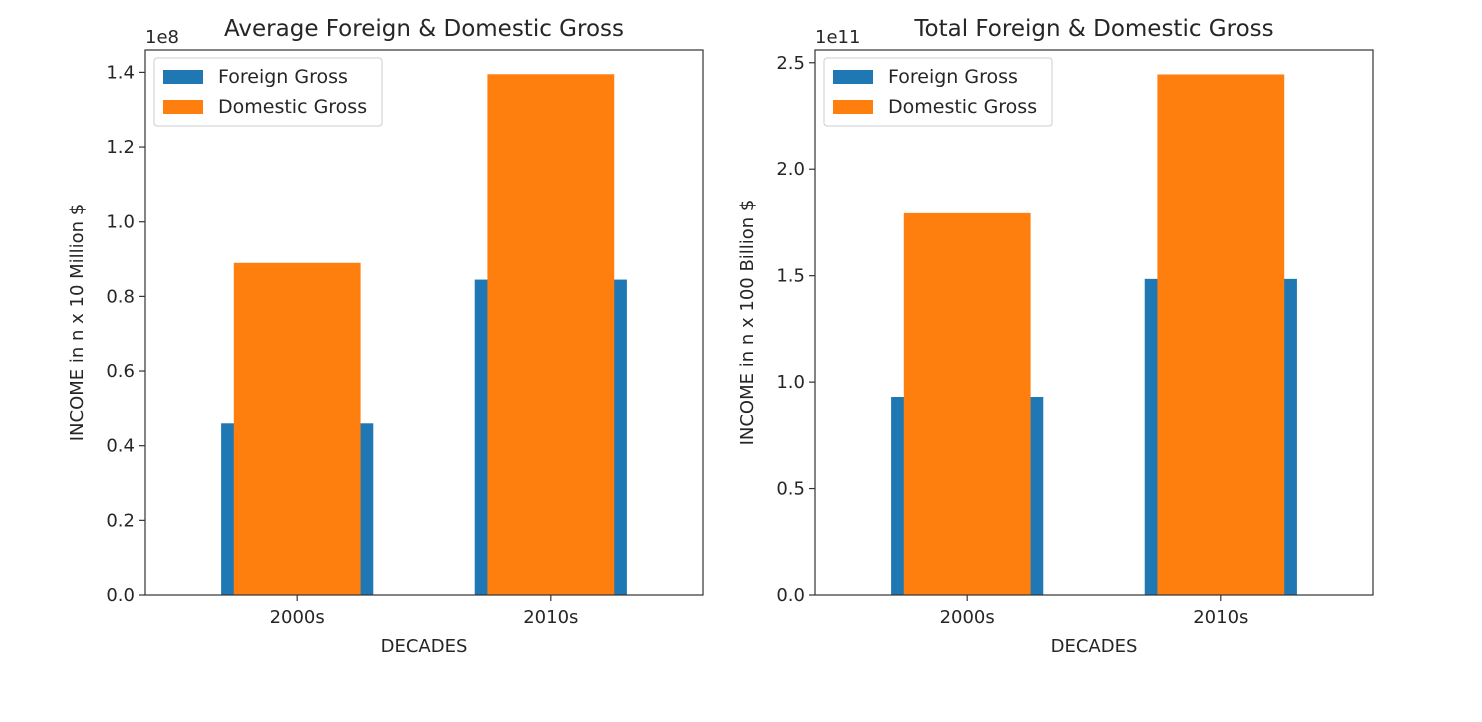 This screenshot has height=722, width=1482. I want to click on y-ticks: 0.0 0.5 1.0 1.5 2.0 2.5, so click(795, 329).